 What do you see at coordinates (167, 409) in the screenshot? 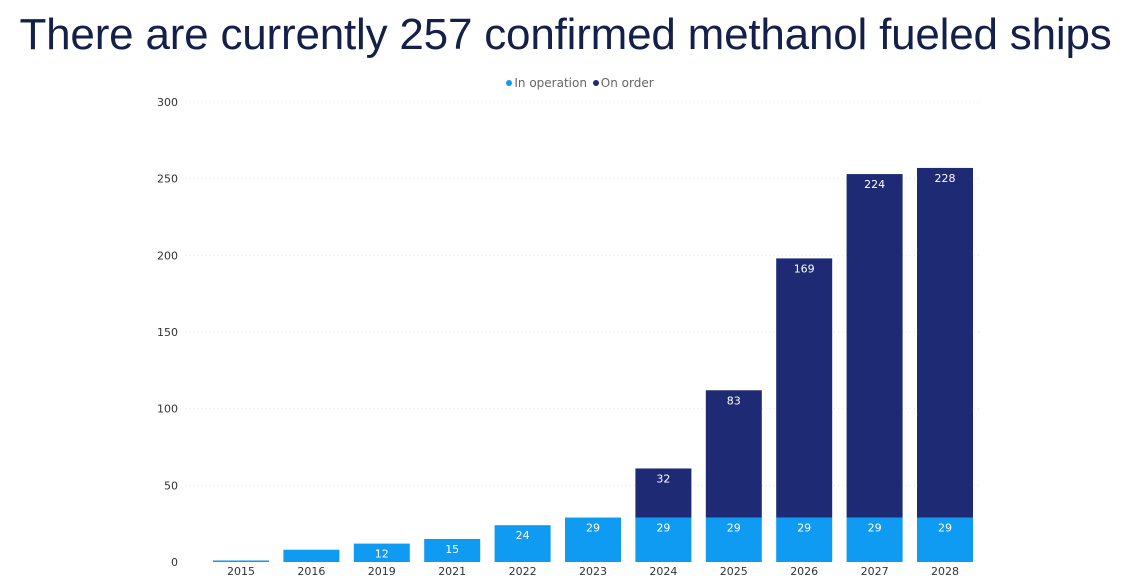
I see `y-tick-label: 100` at bounding box center [167, 409].